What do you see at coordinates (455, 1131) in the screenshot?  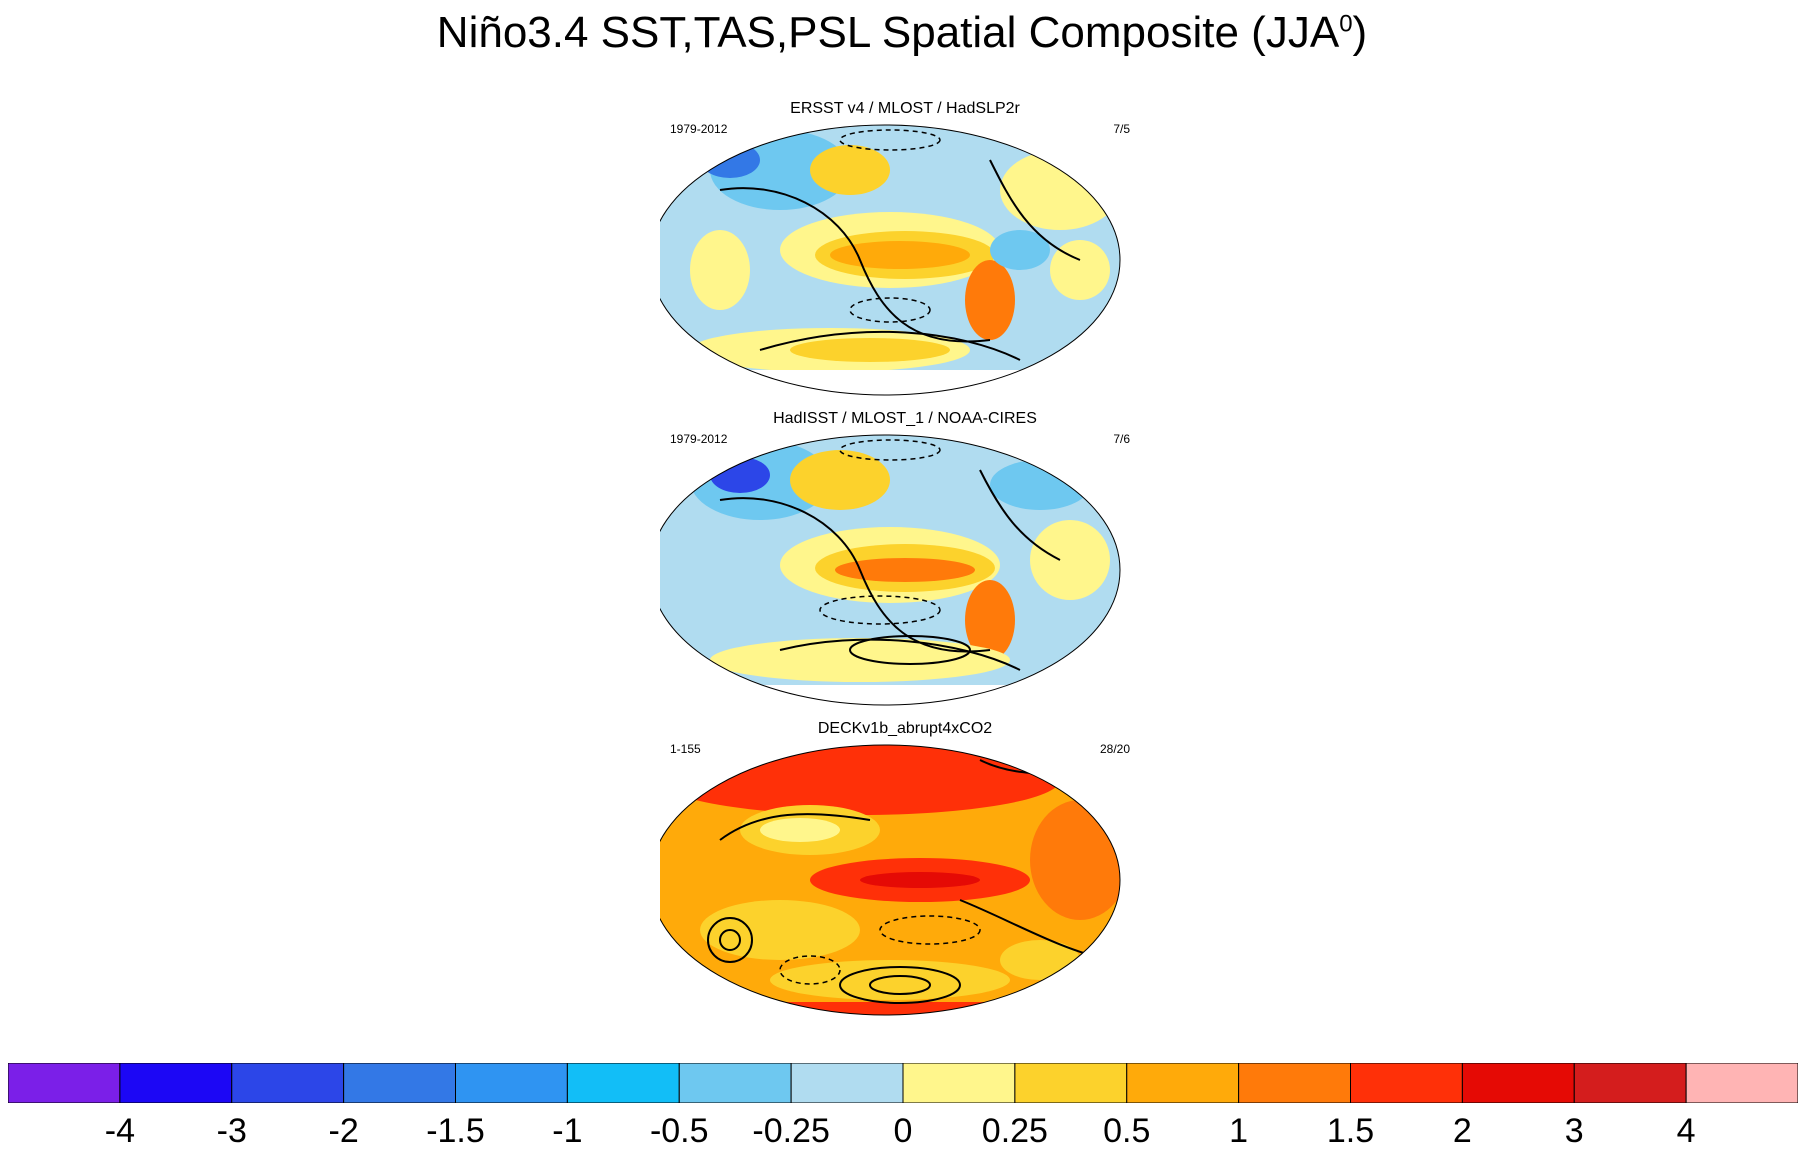 I see `colorbar-tick-label: -1.5` at bounding box center [455, 1131].